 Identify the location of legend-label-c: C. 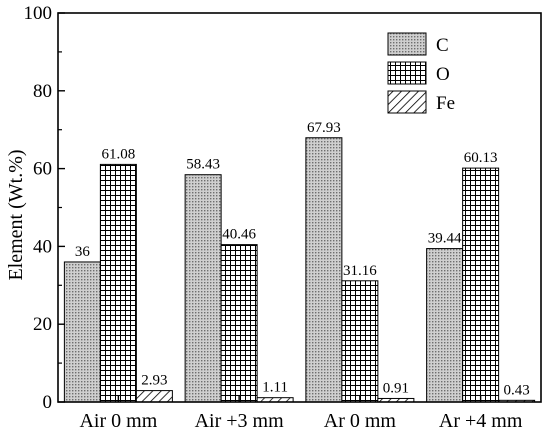
(442, 45).